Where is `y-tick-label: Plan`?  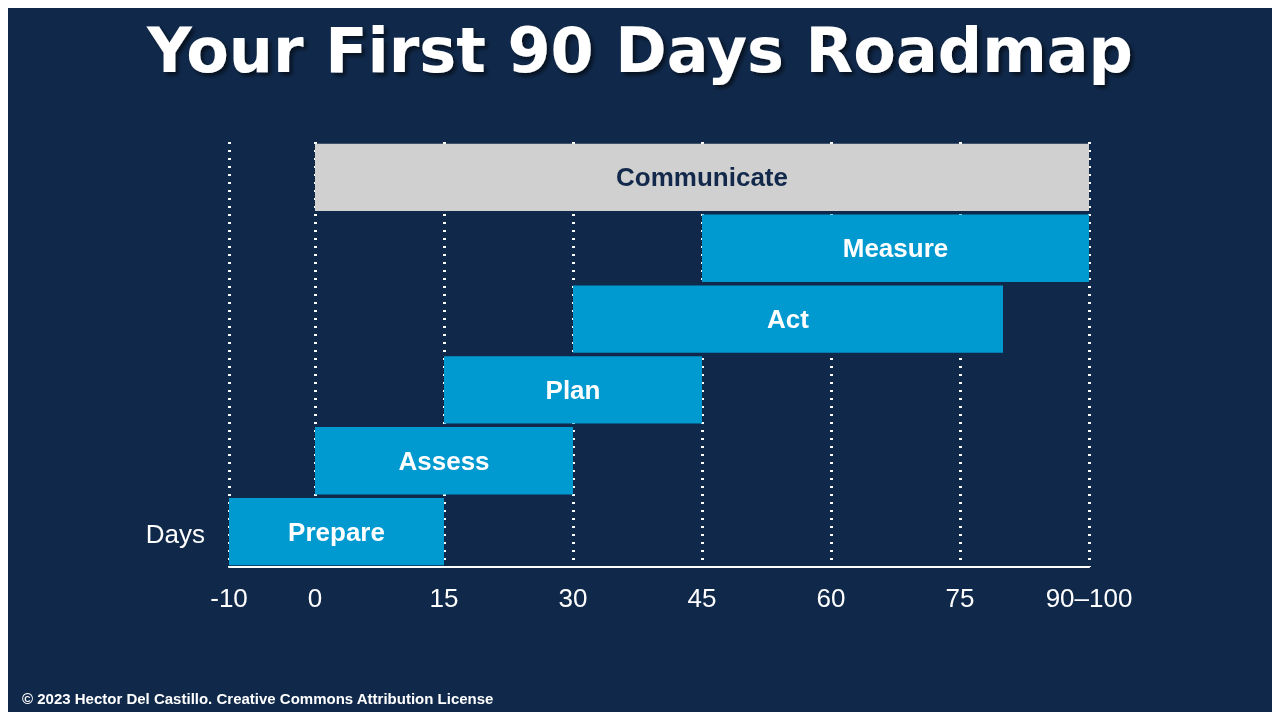
y-tick-label: Plan is located at coordinates (573, 389).